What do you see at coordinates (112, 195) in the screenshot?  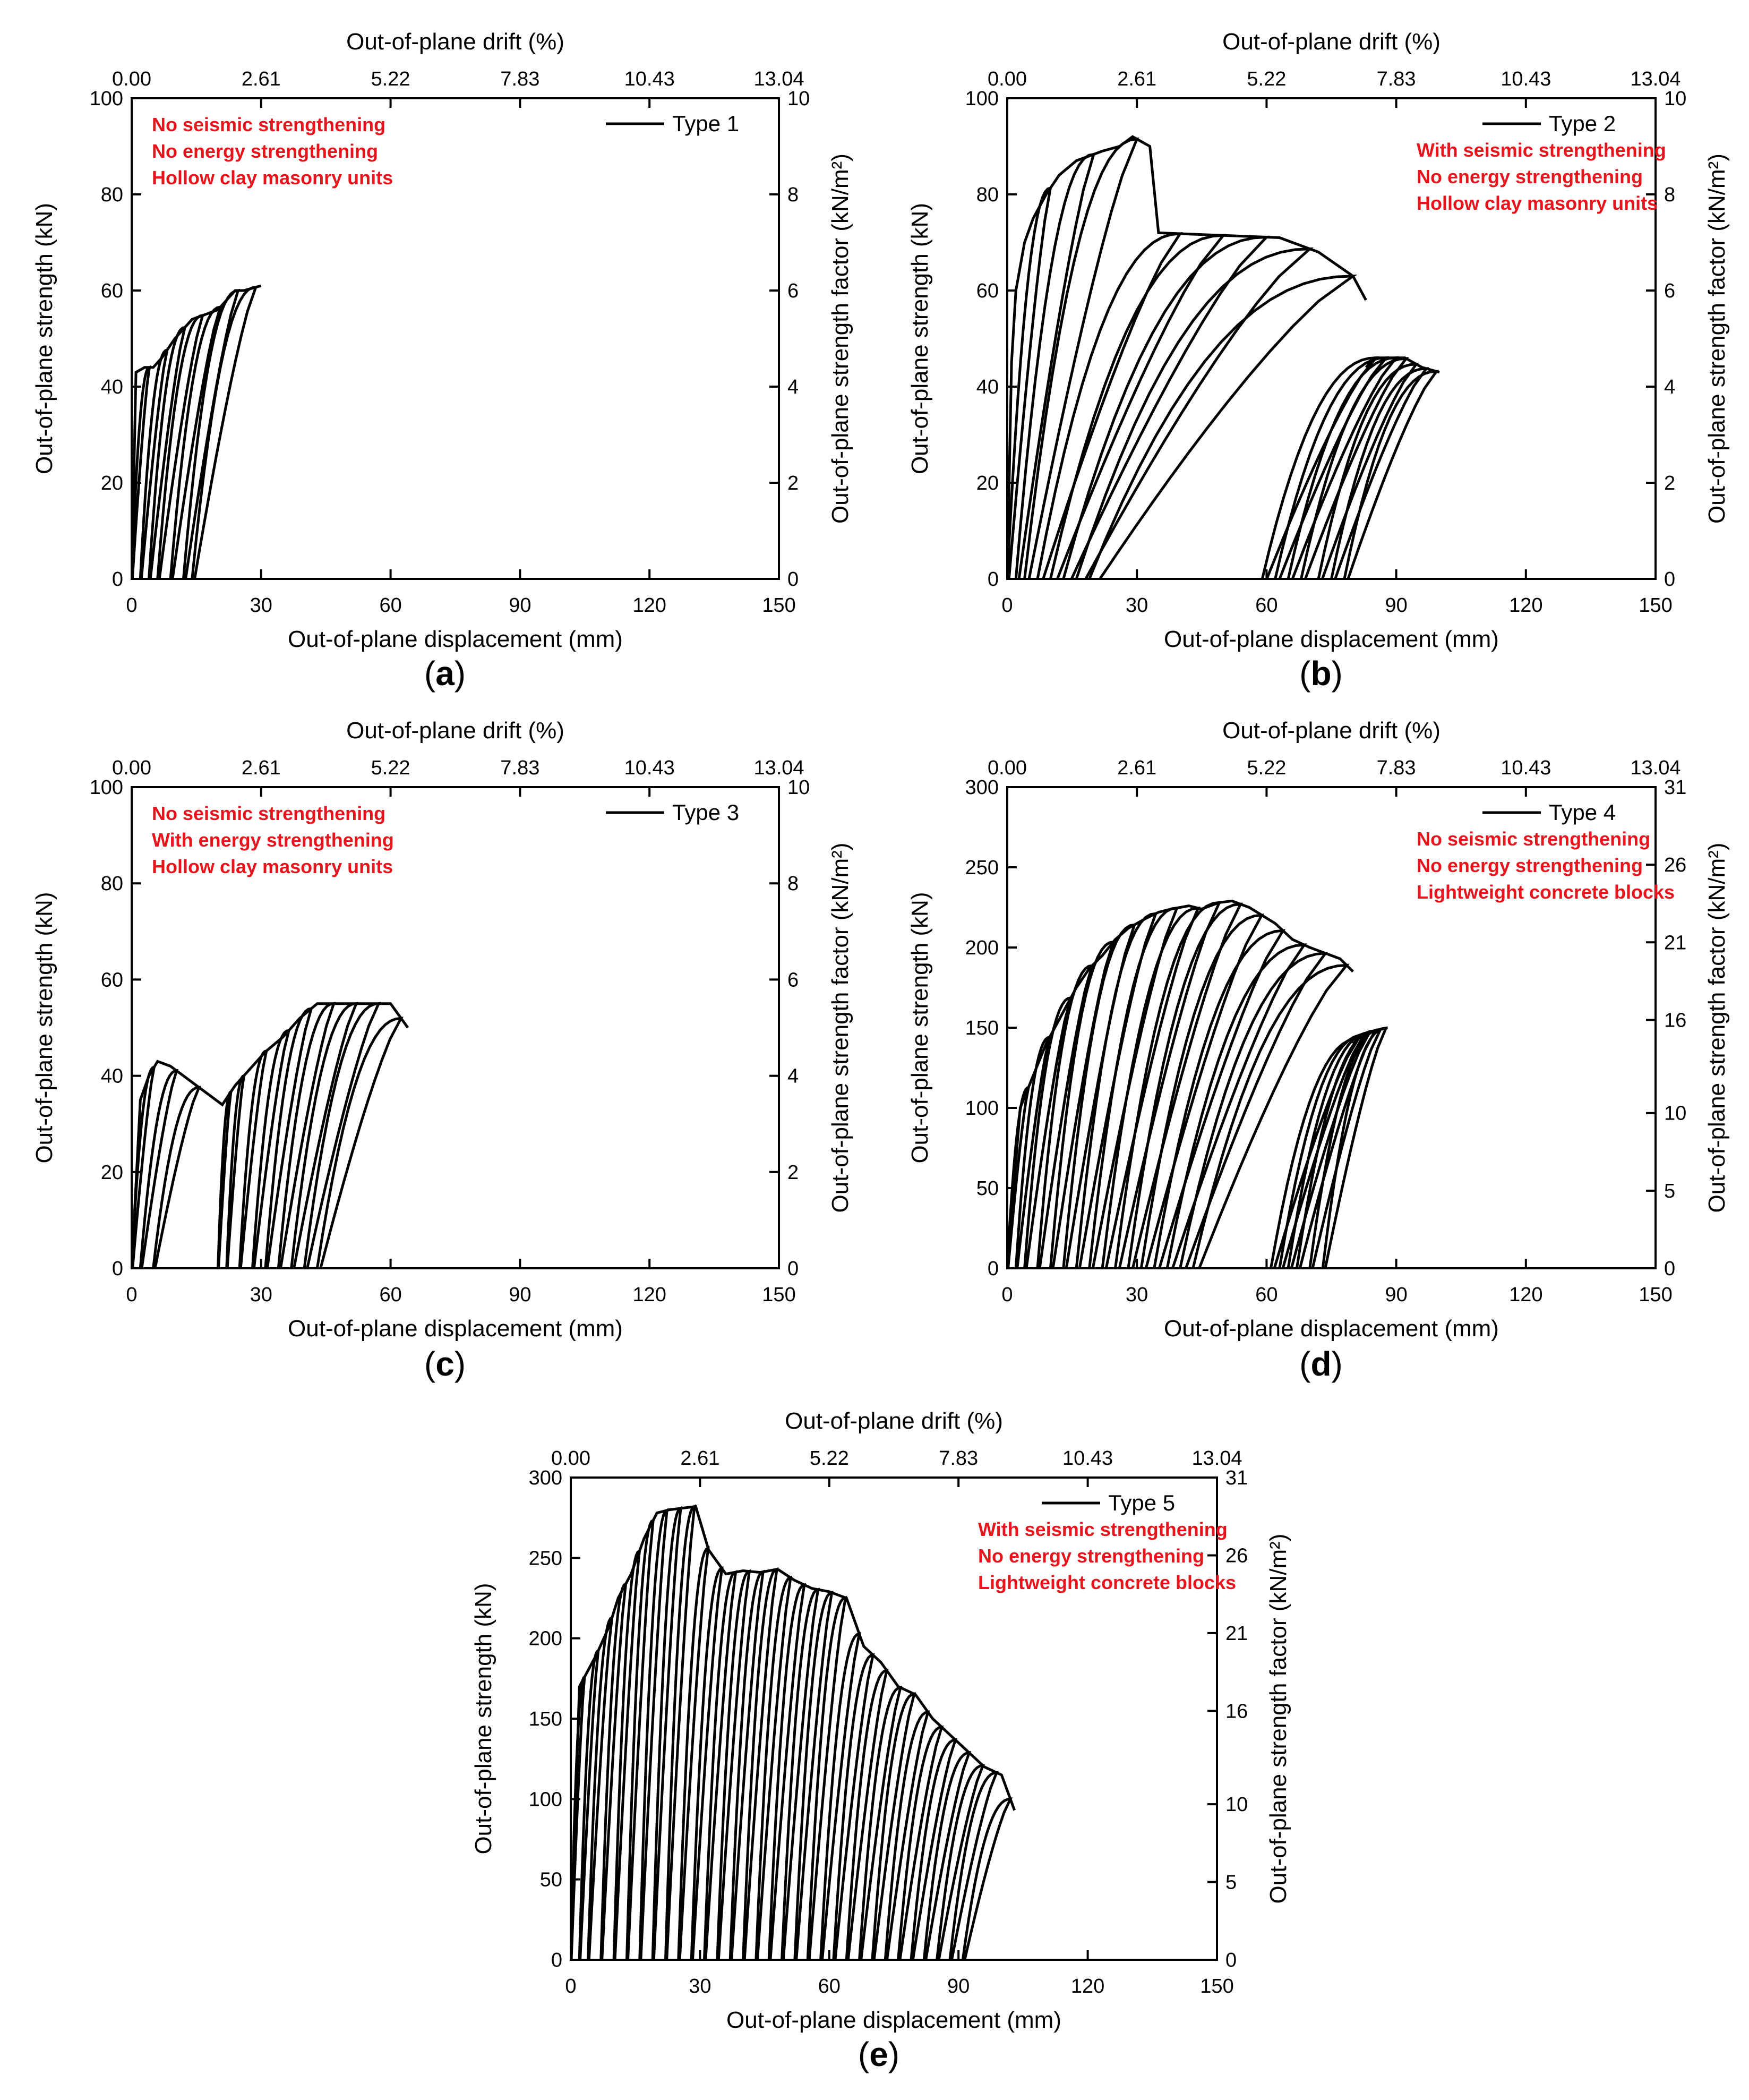 I see `y-tick-label: 80` at bounding box center [112, 195].